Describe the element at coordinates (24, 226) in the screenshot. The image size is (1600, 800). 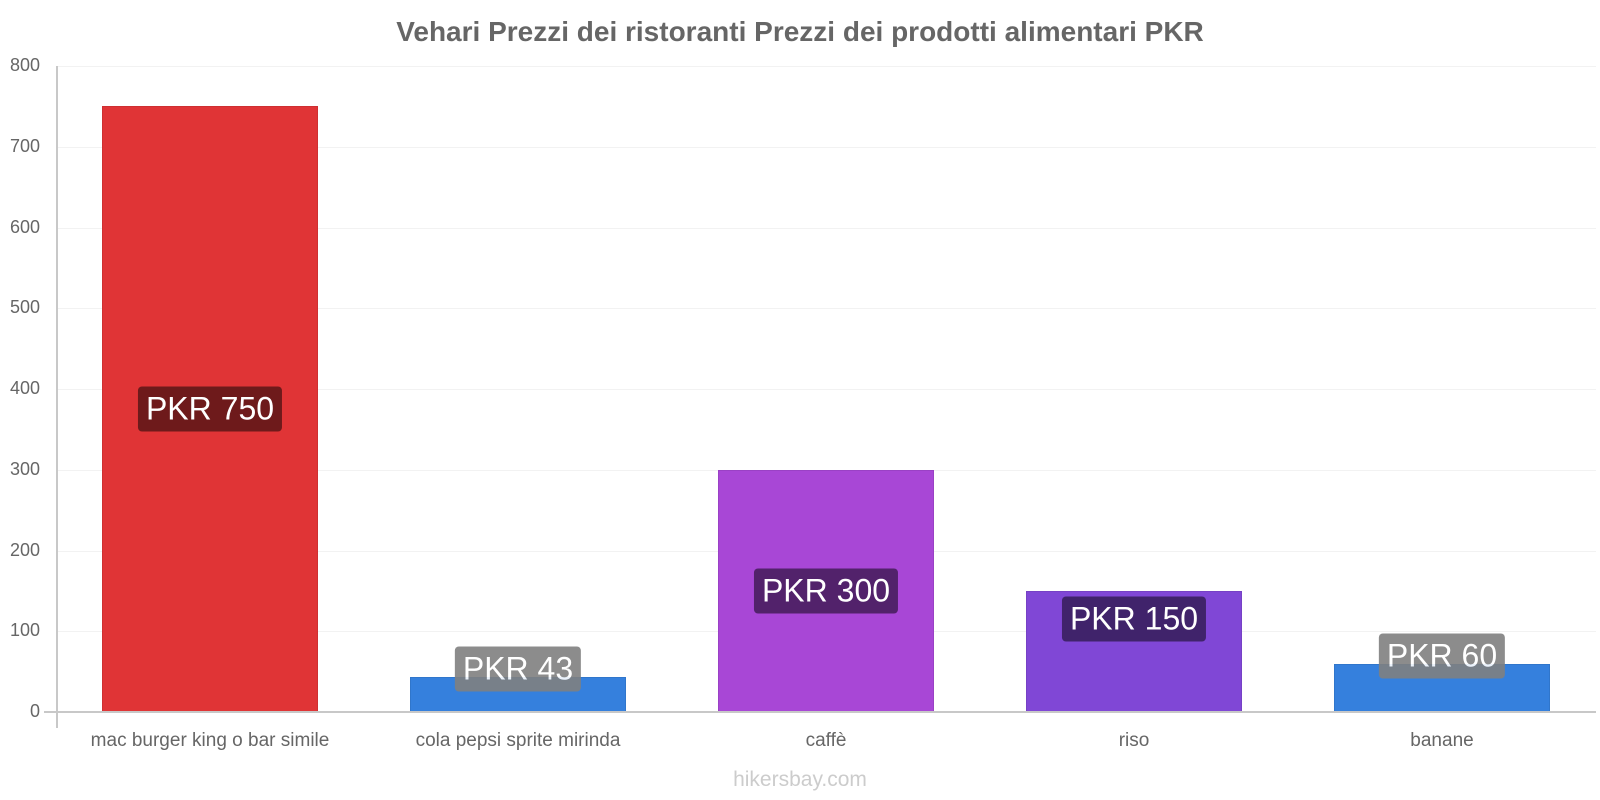
I see `y-tick-label: 600` at that location.